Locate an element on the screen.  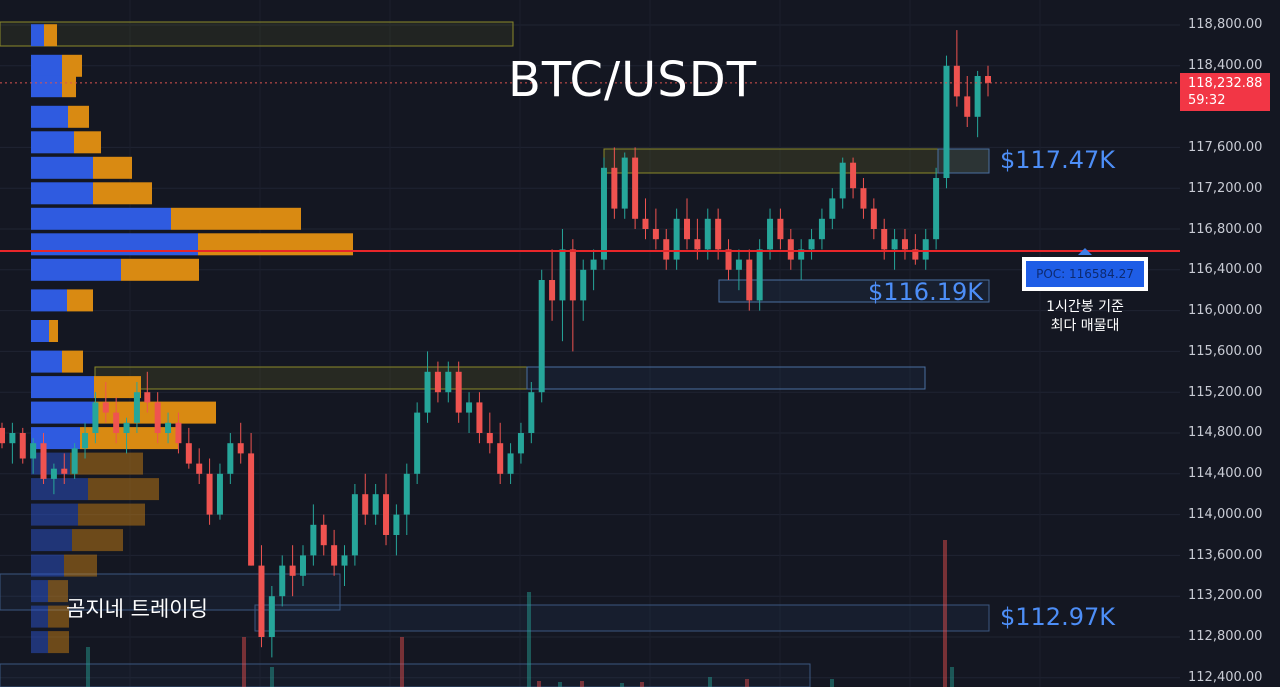
tick-label: 118,400.00 is located at coordinates (1225, 65).